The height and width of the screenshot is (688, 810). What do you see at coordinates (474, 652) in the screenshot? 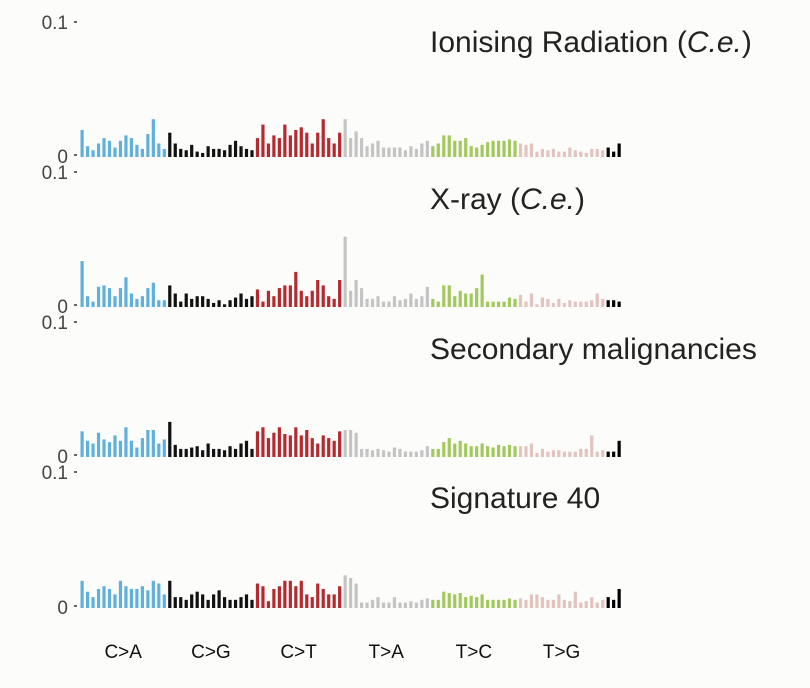
I see `x-category-label: T>C` at bounding box center [474, 652].